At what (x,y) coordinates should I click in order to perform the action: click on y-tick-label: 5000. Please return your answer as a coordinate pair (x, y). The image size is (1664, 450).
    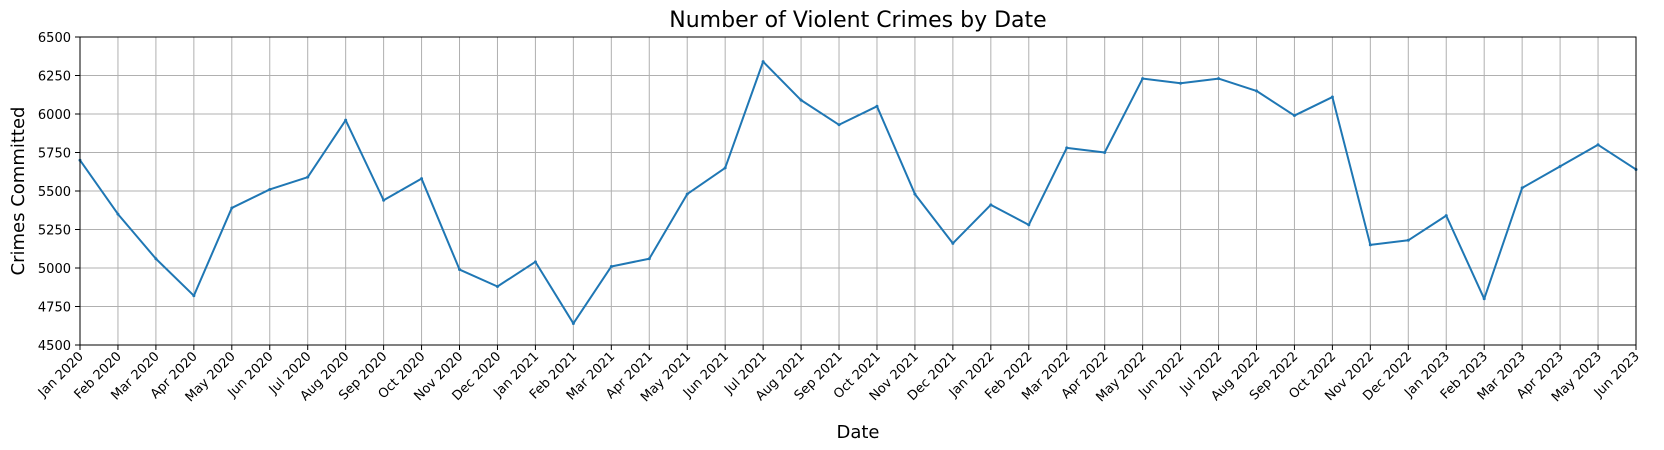
    Looking at the image, I should click on (54, 269).